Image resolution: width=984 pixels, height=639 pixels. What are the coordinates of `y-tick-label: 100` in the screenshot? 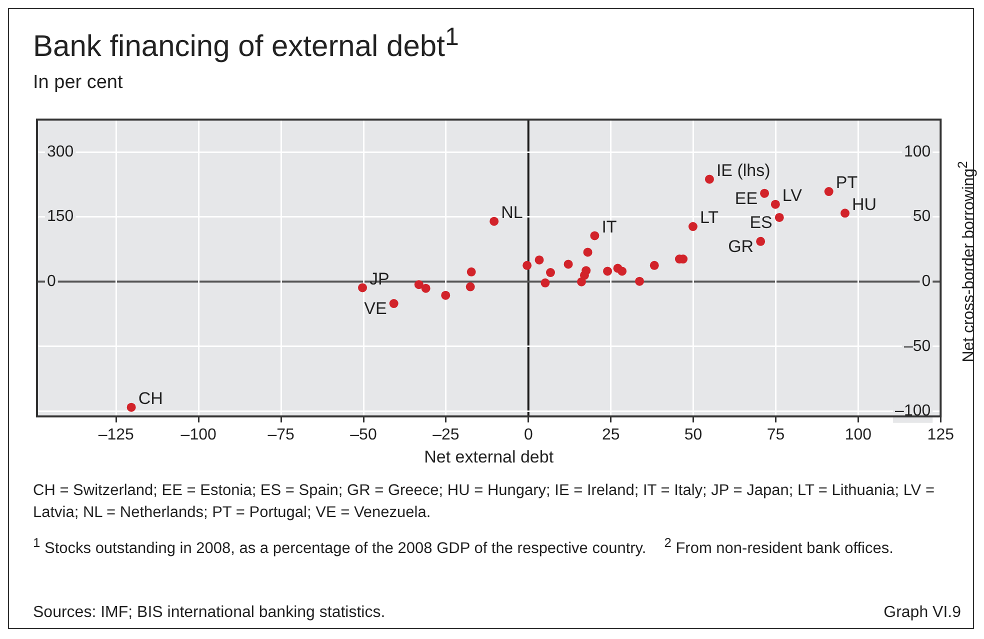 It's located at (917, 151).